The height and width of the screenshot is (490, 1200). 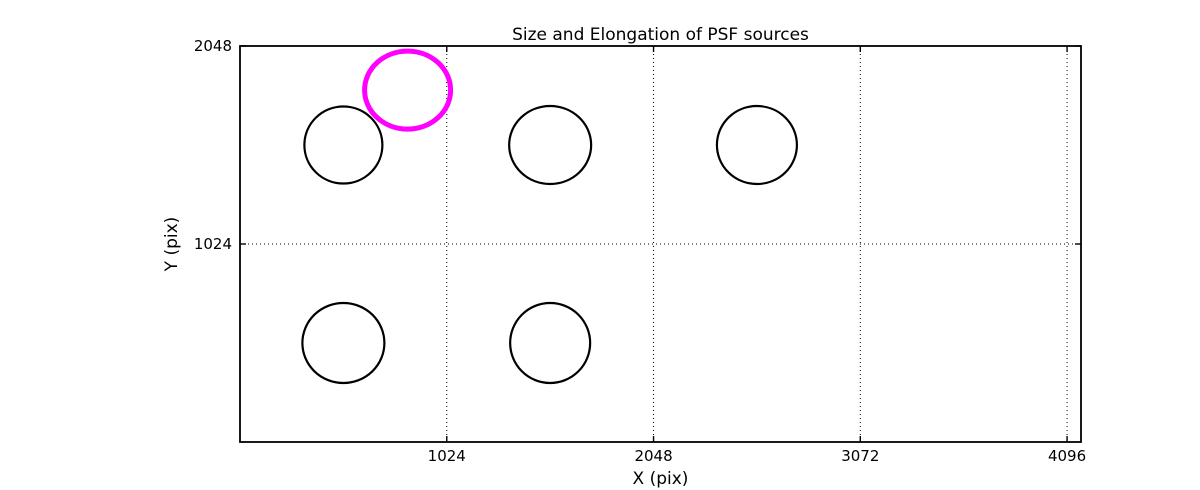 I want to click on x-tick-label: 3072, so click(x=860, y=456).